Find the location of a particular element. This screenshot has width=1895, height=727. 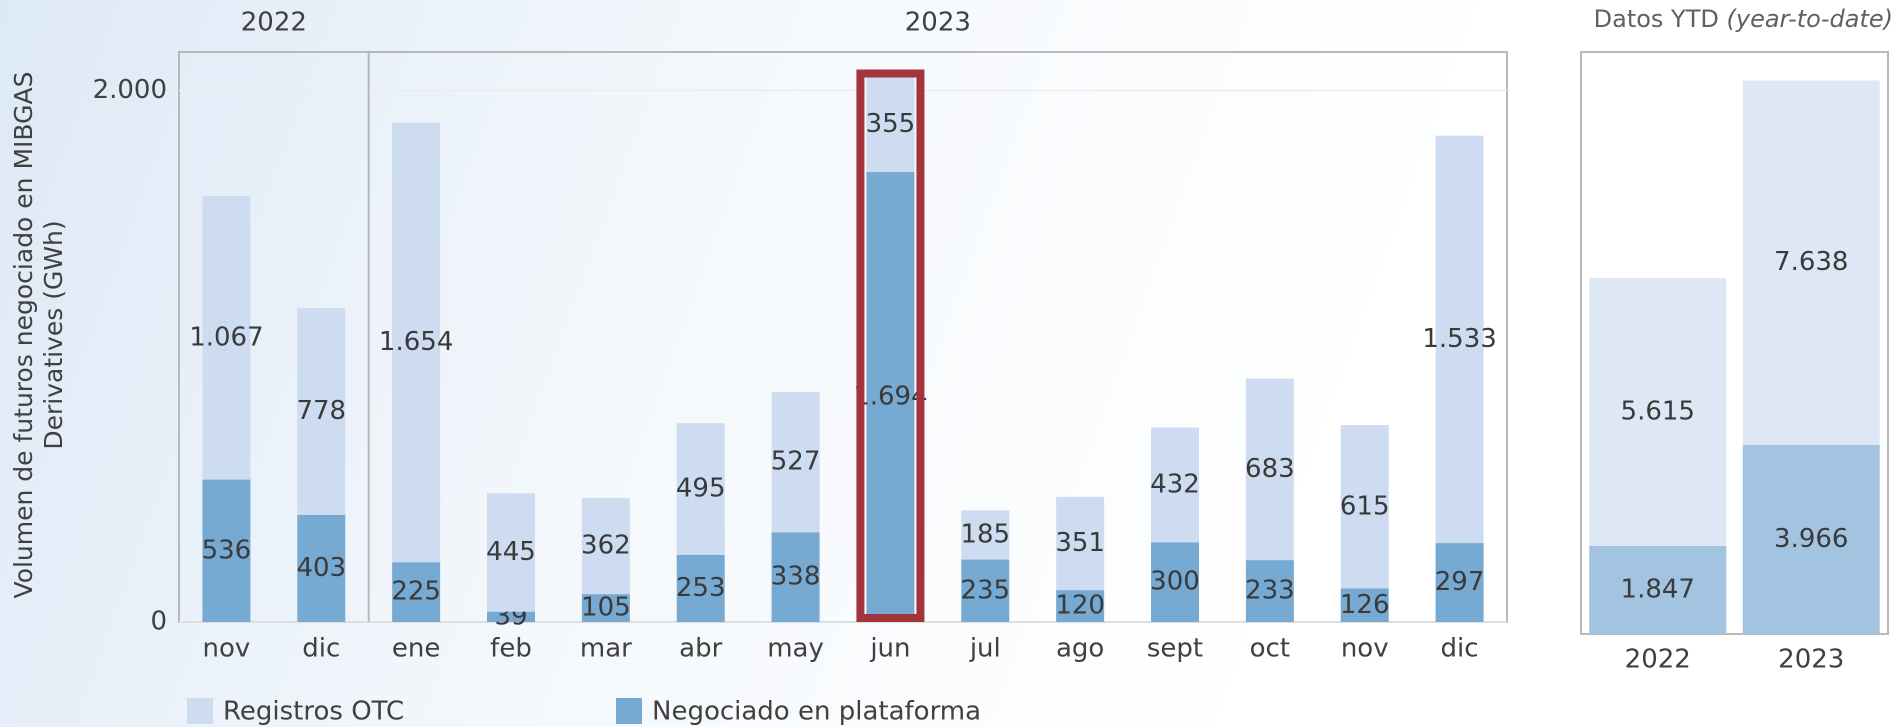

data-label: 233 is located at coordinates (1270, 591).